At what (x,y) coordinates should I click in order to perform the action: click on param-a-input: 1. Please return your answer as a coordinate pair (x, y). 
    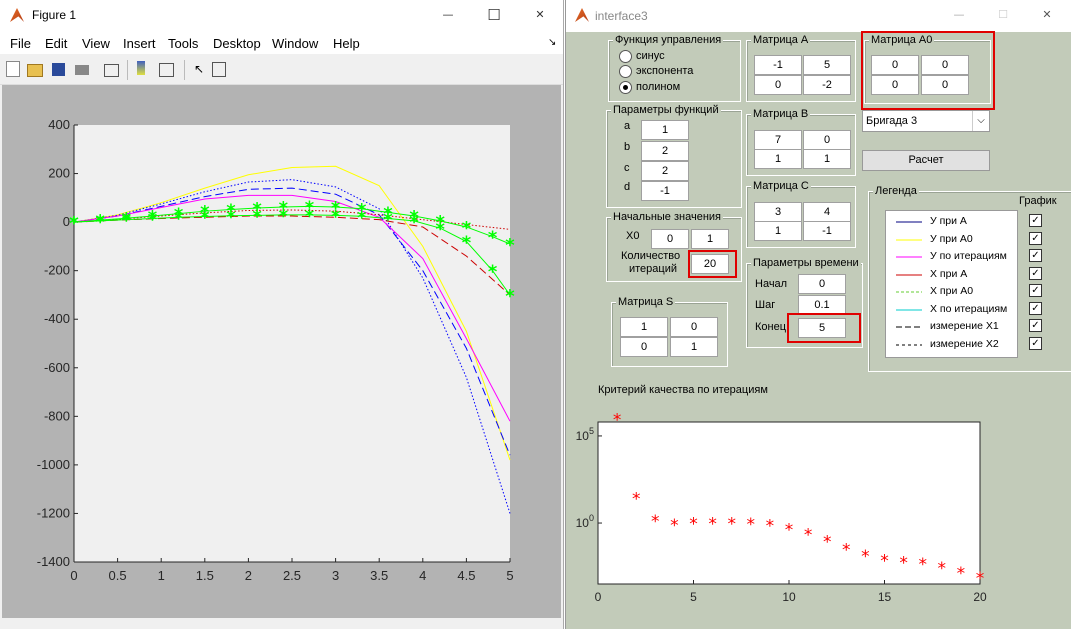
    Looking at the image, I should click on (665, 130).